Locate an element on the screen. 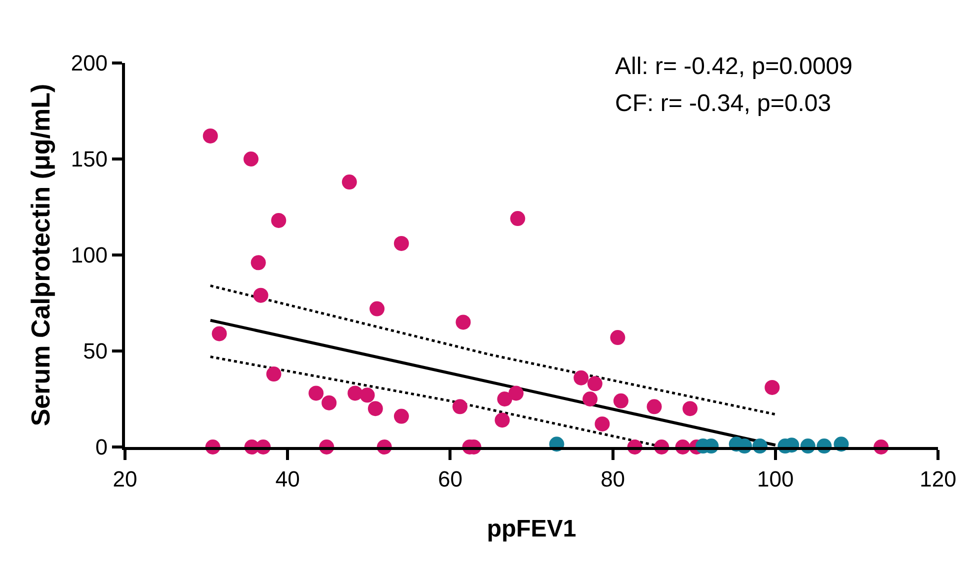 Image resolution: width=969 pixels, height=563 pixels. x-tick-label: 100 is located at coordinates (775, 479).